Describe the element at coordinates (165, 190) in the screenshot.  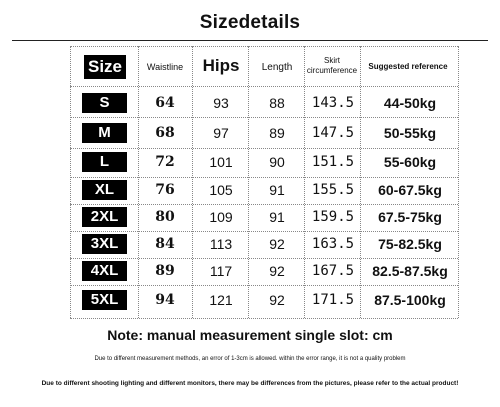
I see `cell-waistline: 76` at that location.